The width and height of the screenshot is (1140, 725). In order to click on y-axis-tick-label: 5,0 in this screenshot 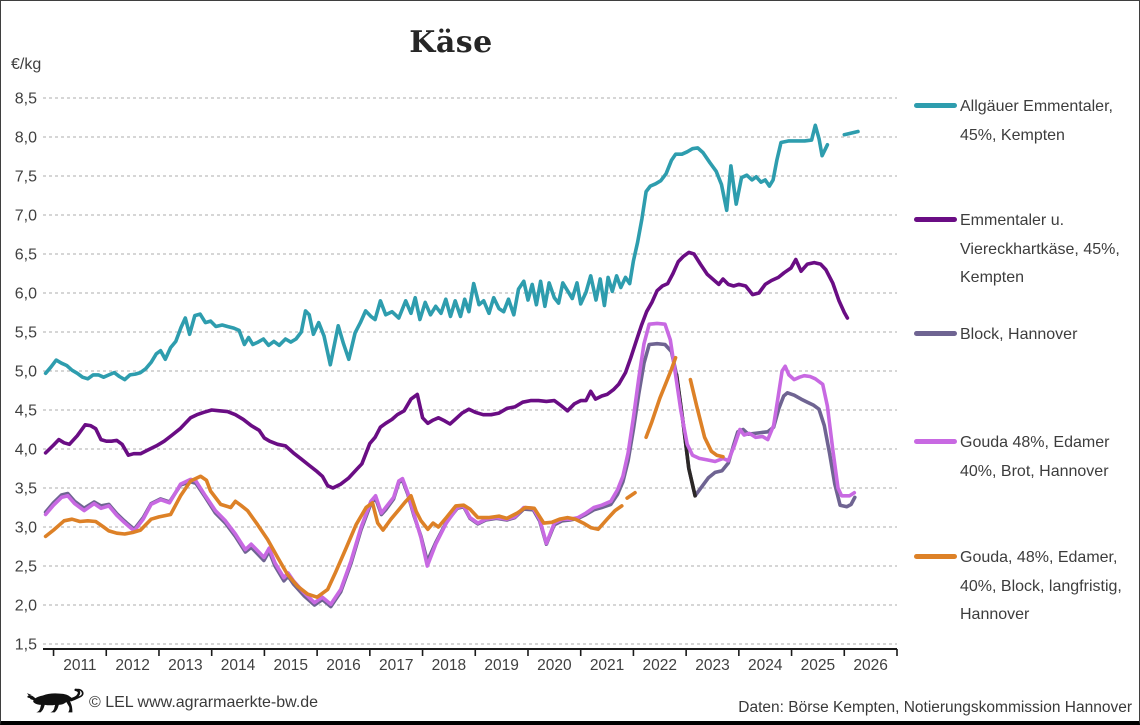, I will do `click(26, 372)`.